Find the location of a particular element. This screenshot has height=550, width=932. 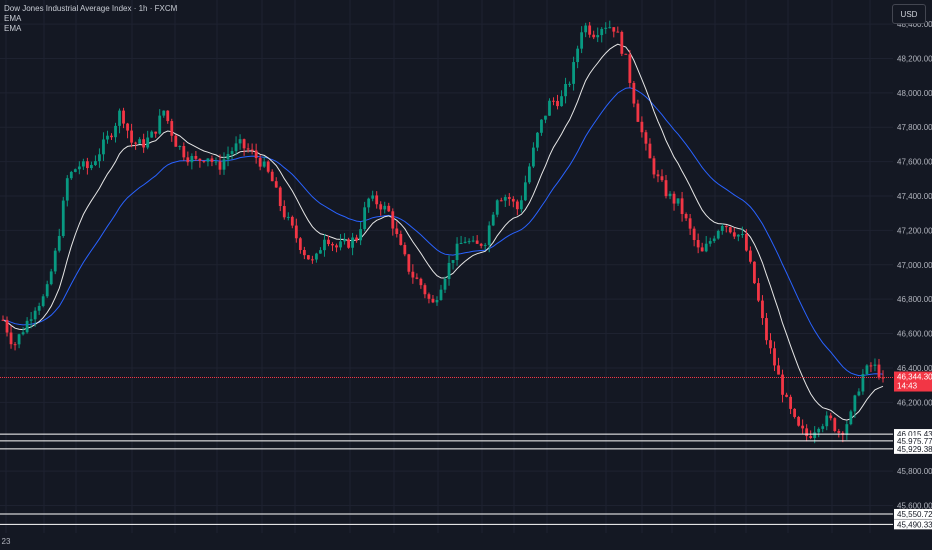

y-tick-label: 45,800.00 is located at coordinates (914, 471).